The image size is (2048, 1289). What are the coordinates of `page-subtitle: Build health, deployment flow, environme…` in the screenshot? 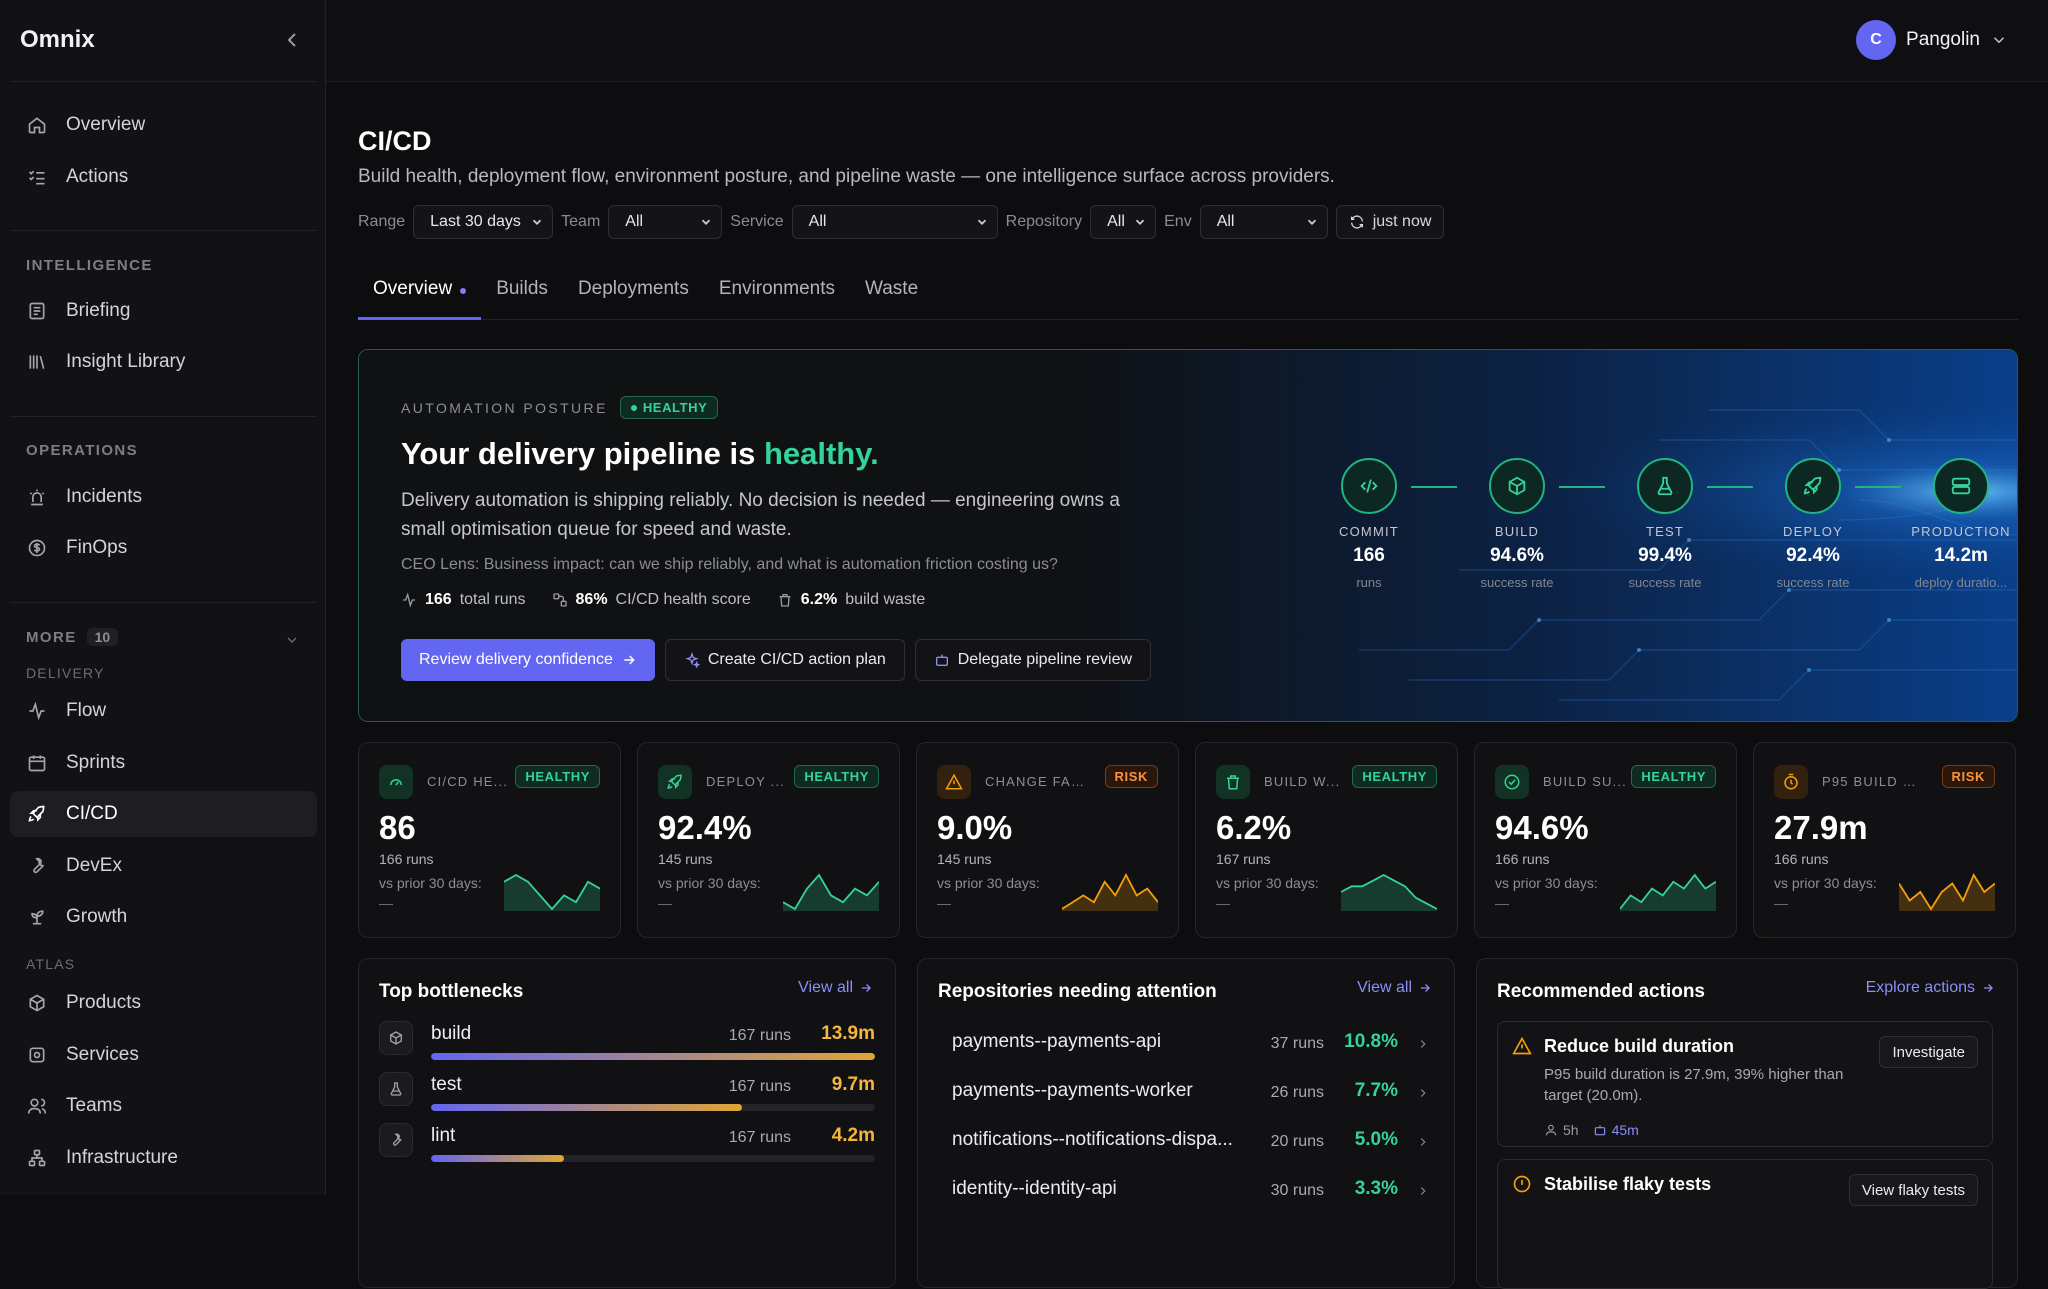 It's located at (846, 176).